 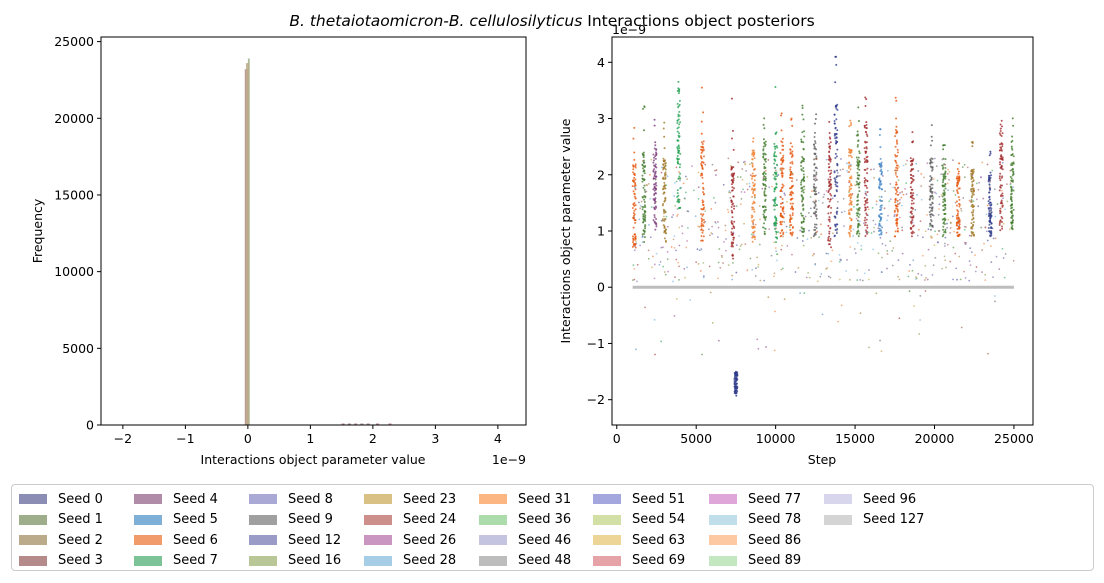 I want to click on legend-swatch, so click(x=723, y=519).